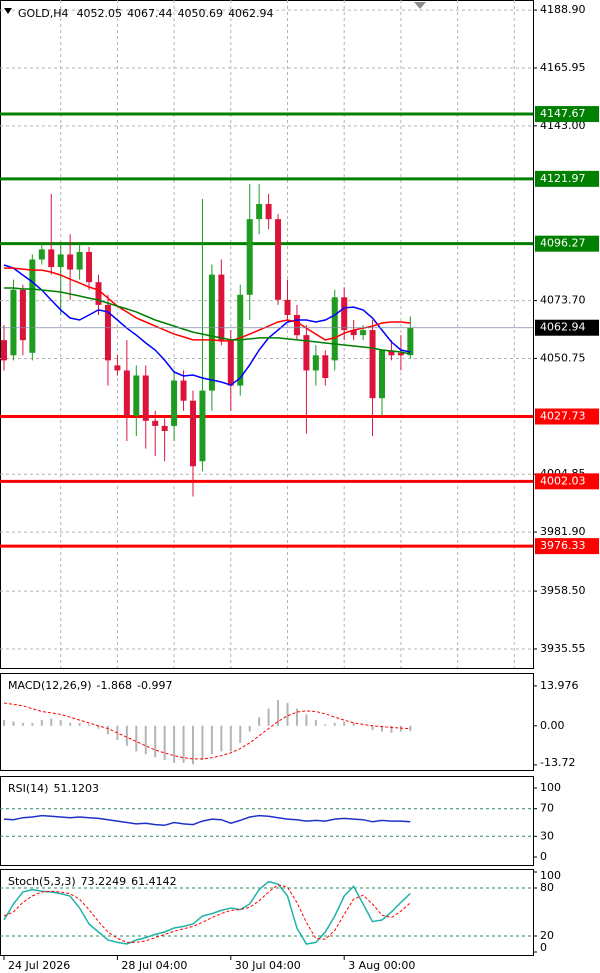 Image resolution: width=600 pixels, height=973 pixels. I want to click on y-tick-label: 0, so click(543, 856).